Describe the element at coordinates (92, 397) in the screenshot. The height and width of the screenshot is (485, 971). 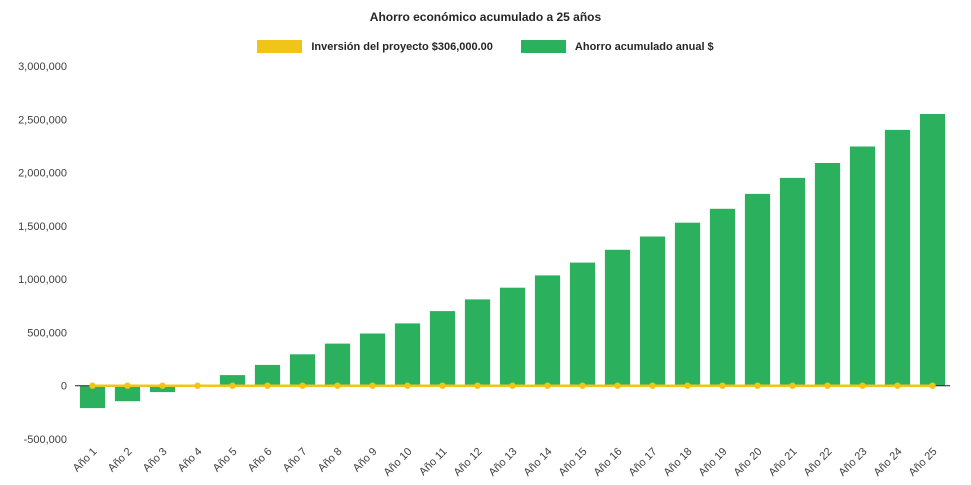
I see `bar-año-1` at that location.